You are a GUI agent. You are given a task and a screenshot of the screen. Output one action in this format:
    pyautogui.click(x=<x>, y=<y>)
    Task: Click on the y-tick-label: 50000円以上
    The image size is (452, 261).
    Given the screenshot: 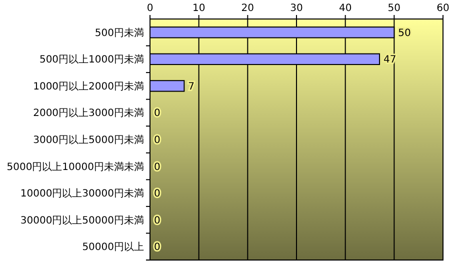 What is the action you would take?
    pyautogui.click(x=113, y=247)
    